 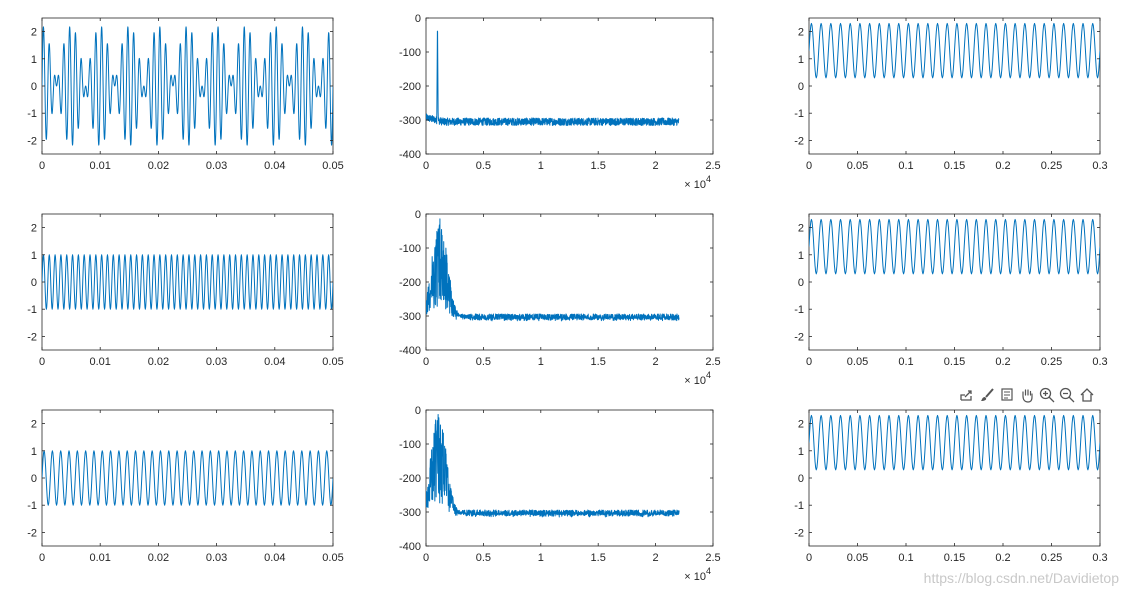 I want to click on pan-button, so click(x=1027, y=395).